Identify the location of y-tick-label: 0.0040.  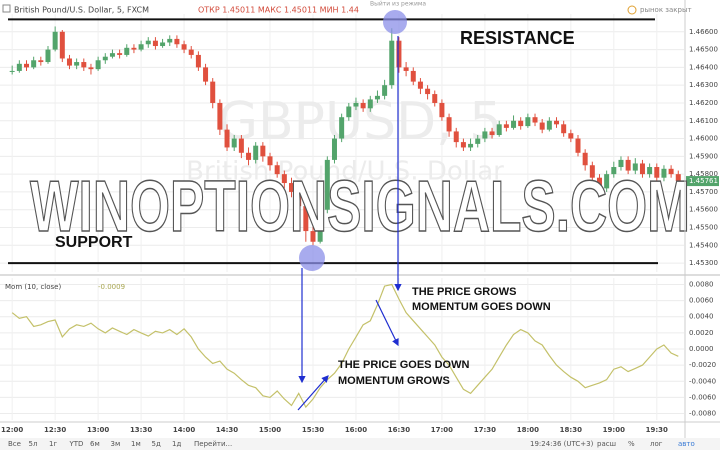
(701, 317).